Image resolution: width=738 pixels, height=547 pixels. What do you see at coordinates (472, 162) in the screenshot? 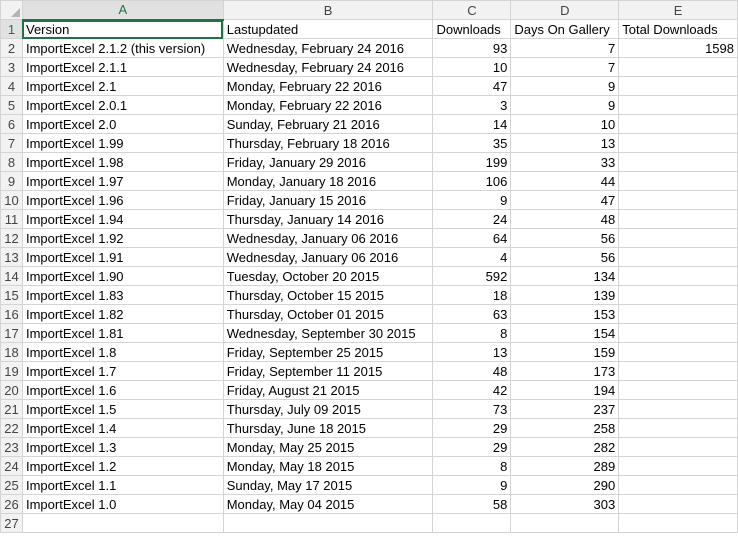
I see `cell-downloads: 199` at bounding box center [472, 162].